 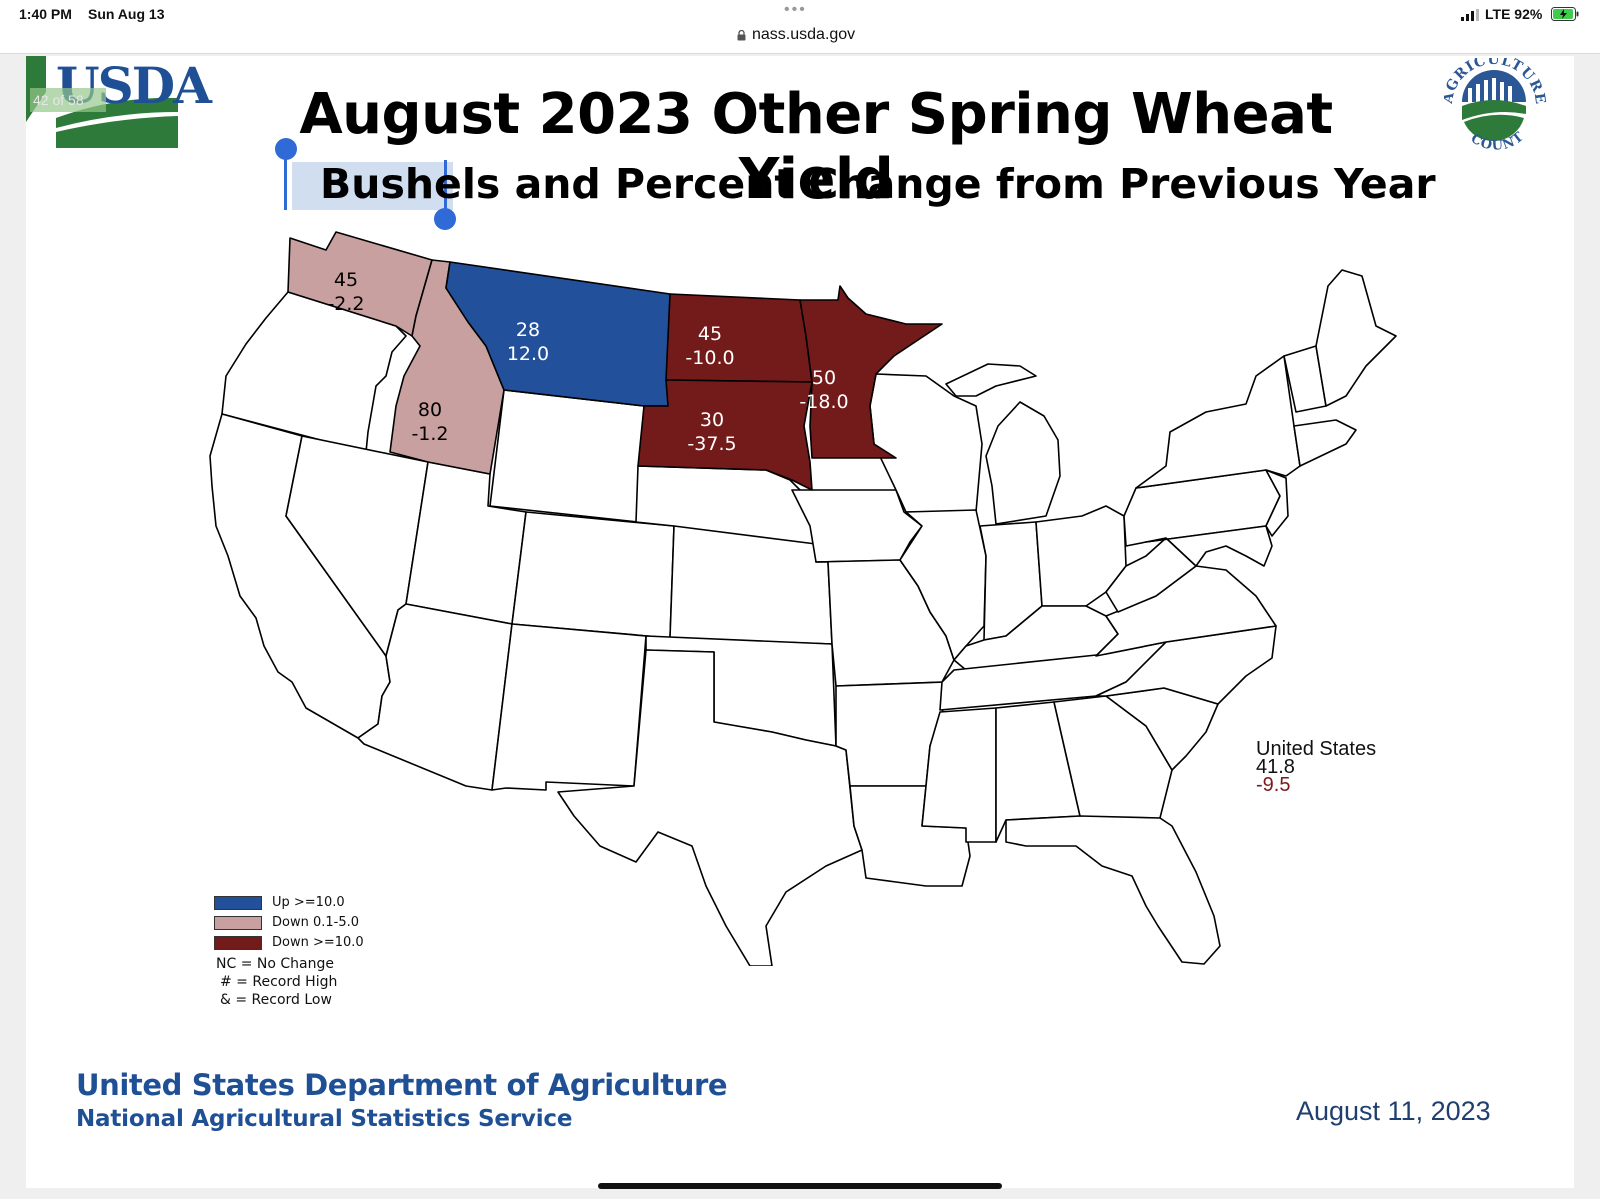 What do you see at coordinates (1218, 422) in the screenshot?
I see `state-new-york` at bounding box center [1218, 422].